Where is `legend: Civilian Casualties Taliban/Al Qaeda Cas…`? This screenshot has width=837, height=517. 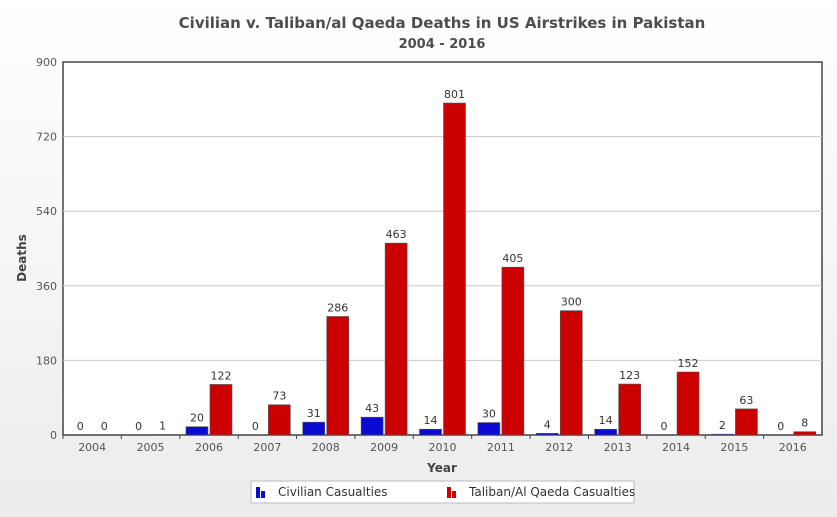 legend: Civilian Casualties Taliban/Al Qaeda Cas… is located at coordinates (442, 492).